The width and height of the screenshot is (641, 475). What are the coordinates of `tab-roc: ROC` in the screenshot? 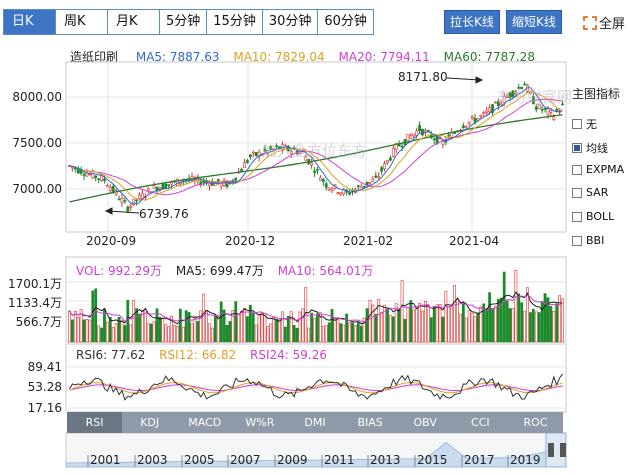 It's located at (535, 422).